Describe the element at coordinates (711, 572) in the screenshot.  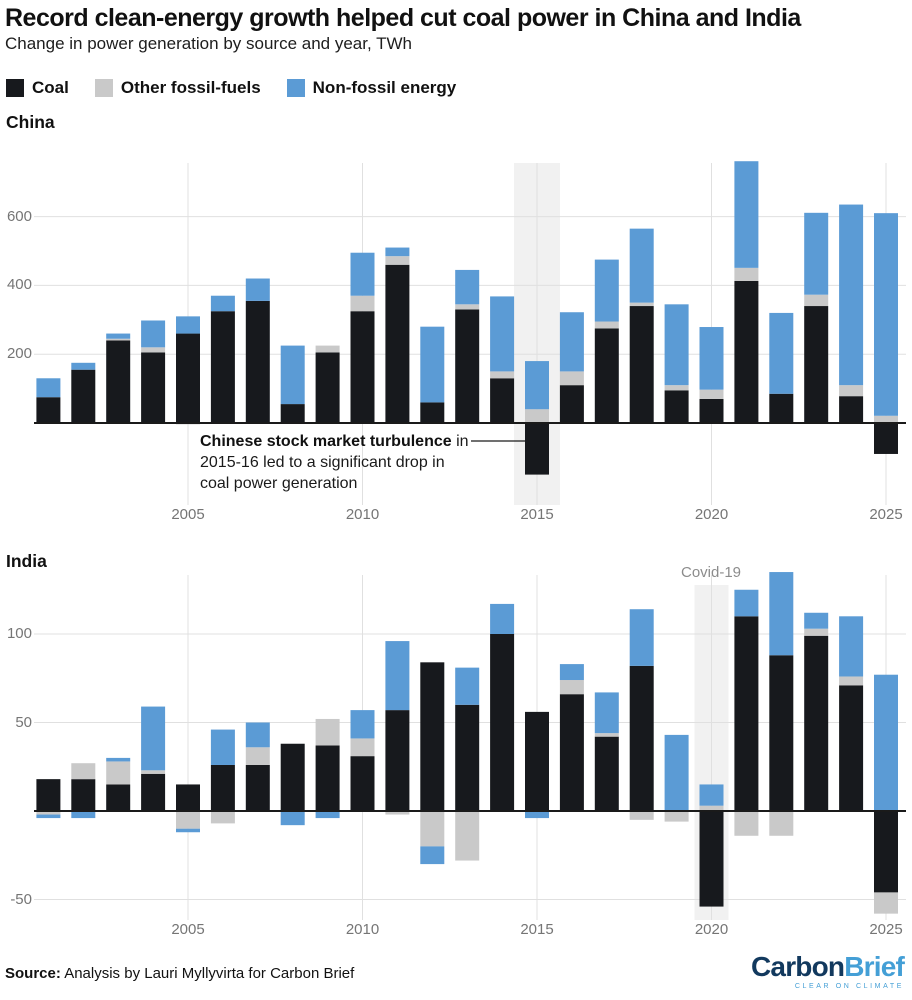
I see `covid-19-annotation: Covid-19` at that location.